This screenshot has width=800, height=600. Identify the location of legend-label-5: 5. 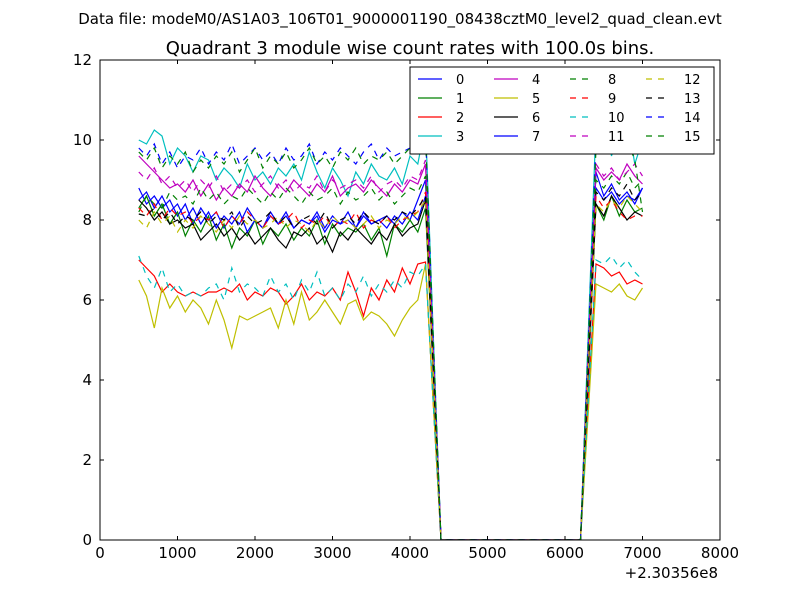
(536, 99).